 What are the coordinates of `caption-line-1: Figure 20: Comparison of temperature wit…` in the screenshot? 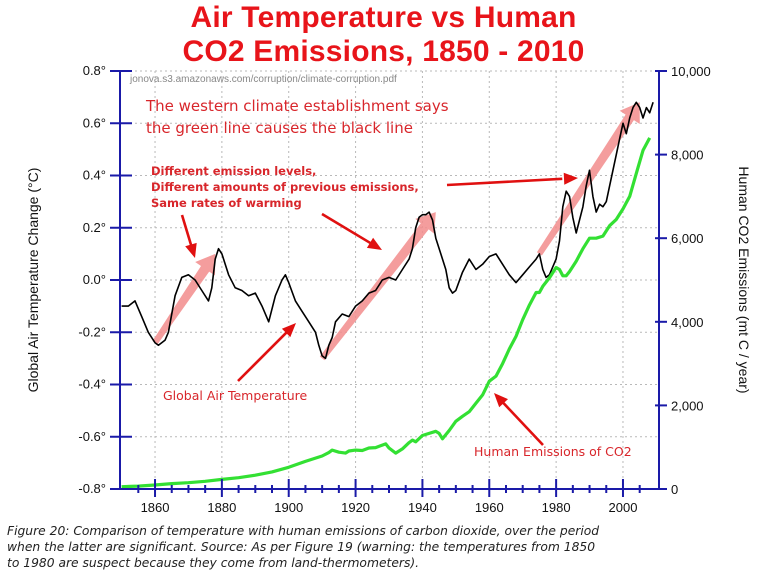 It's located at (303, 531).